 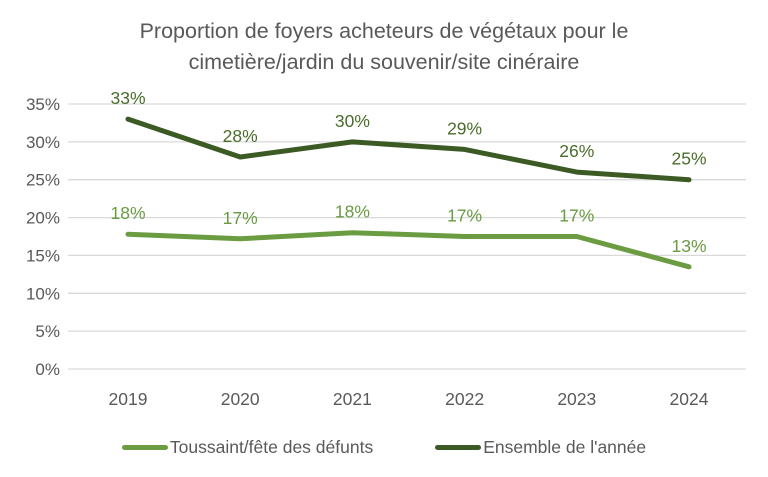 What do you see at coordinates (688, 159) in the screenshot?
I see `data-label: 25%` at bounding box center [688, 159].